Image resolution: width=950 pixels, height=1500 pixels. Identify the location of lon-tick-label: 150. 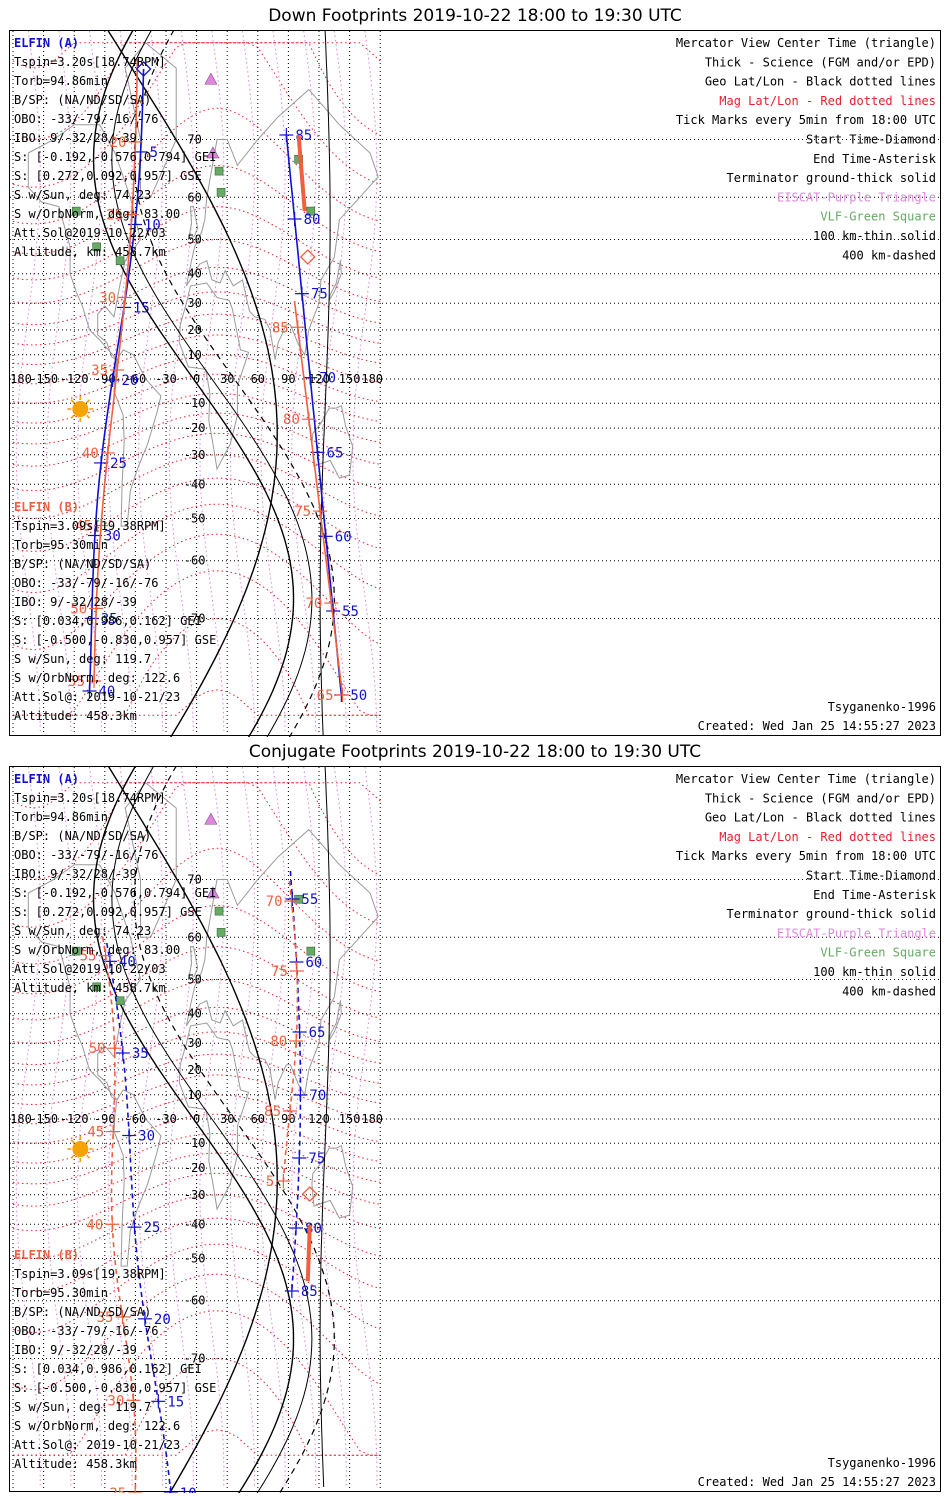
(350, 1119).